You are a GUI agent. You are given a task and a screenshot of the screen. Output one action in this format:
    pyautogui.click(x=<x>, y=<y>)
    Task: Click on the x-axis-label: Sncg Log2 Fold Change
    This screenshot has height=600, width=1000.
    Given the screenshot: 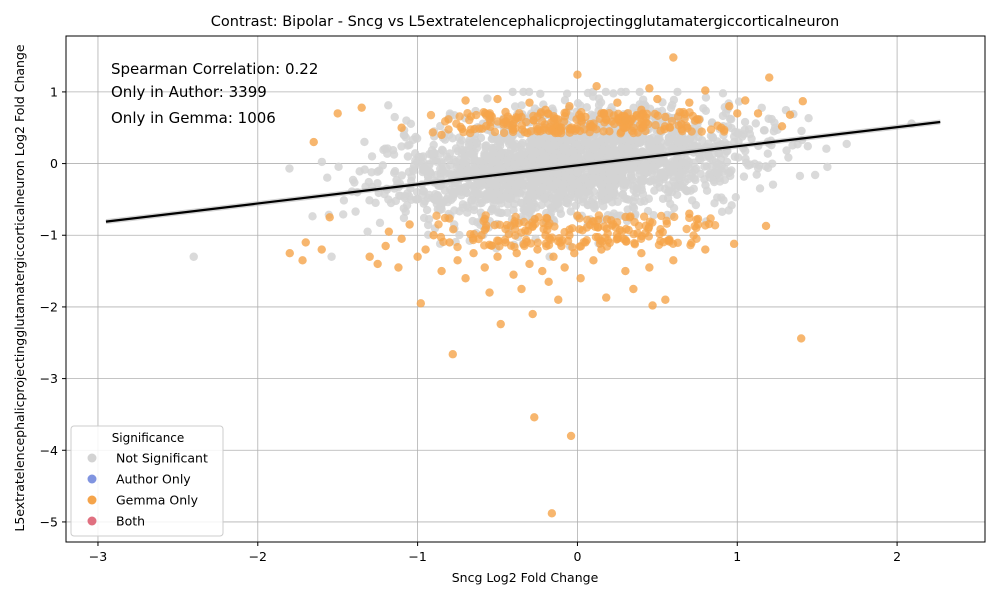 What is the action you would take?
    pyautogui.click(x=525, y=577)
    